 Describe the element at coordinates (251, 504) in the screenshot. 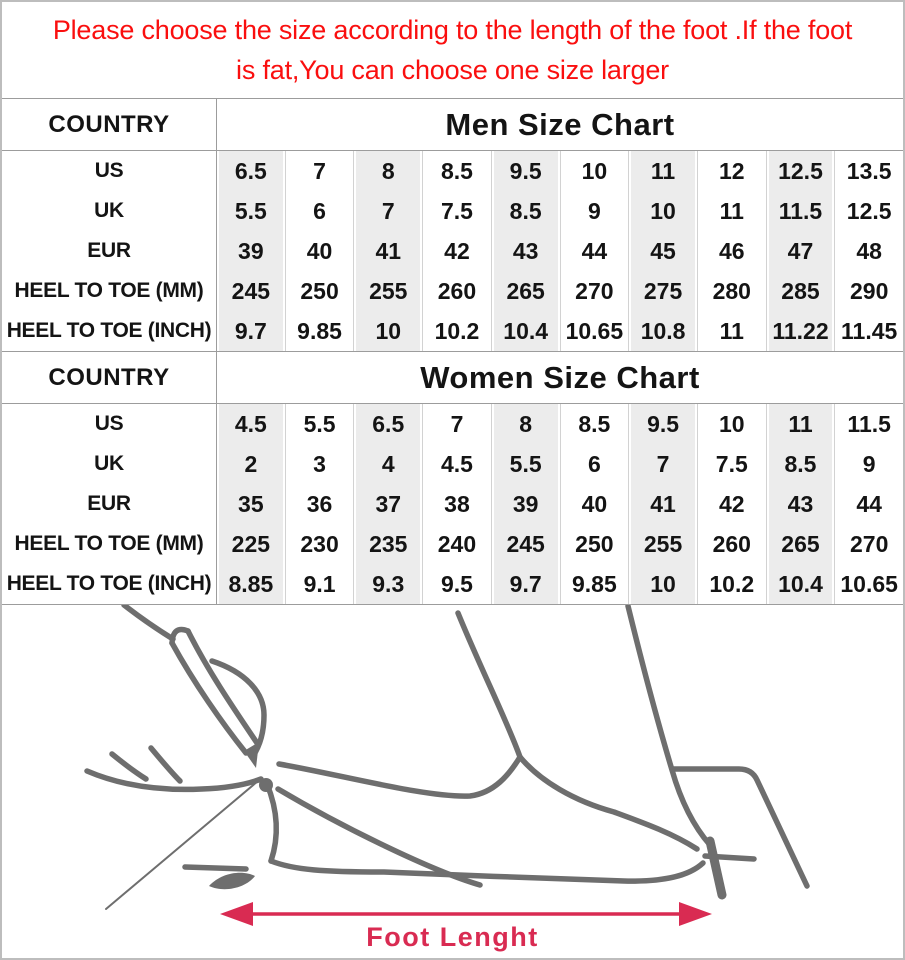

I see `size-cell: 35` at that location.